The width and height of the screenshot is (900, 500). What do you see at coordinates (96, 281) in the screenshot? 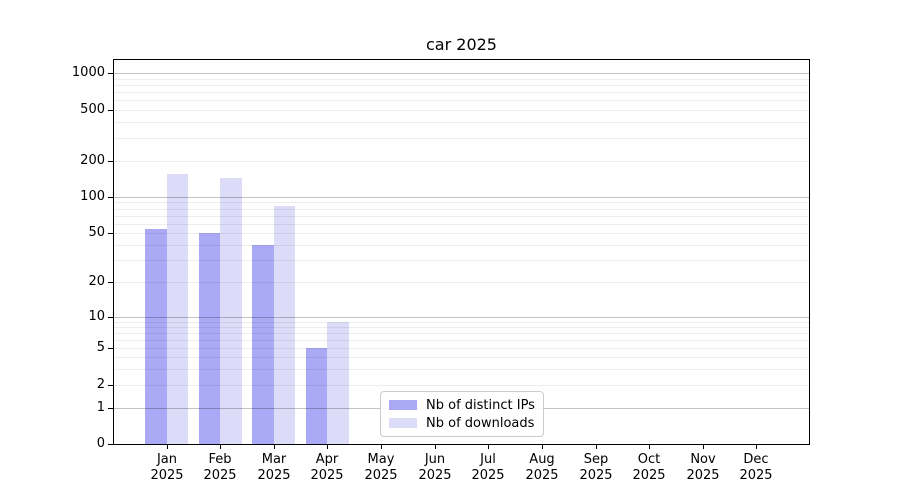
I see `y-tick-label: 20` at bounding box center [96, 281].